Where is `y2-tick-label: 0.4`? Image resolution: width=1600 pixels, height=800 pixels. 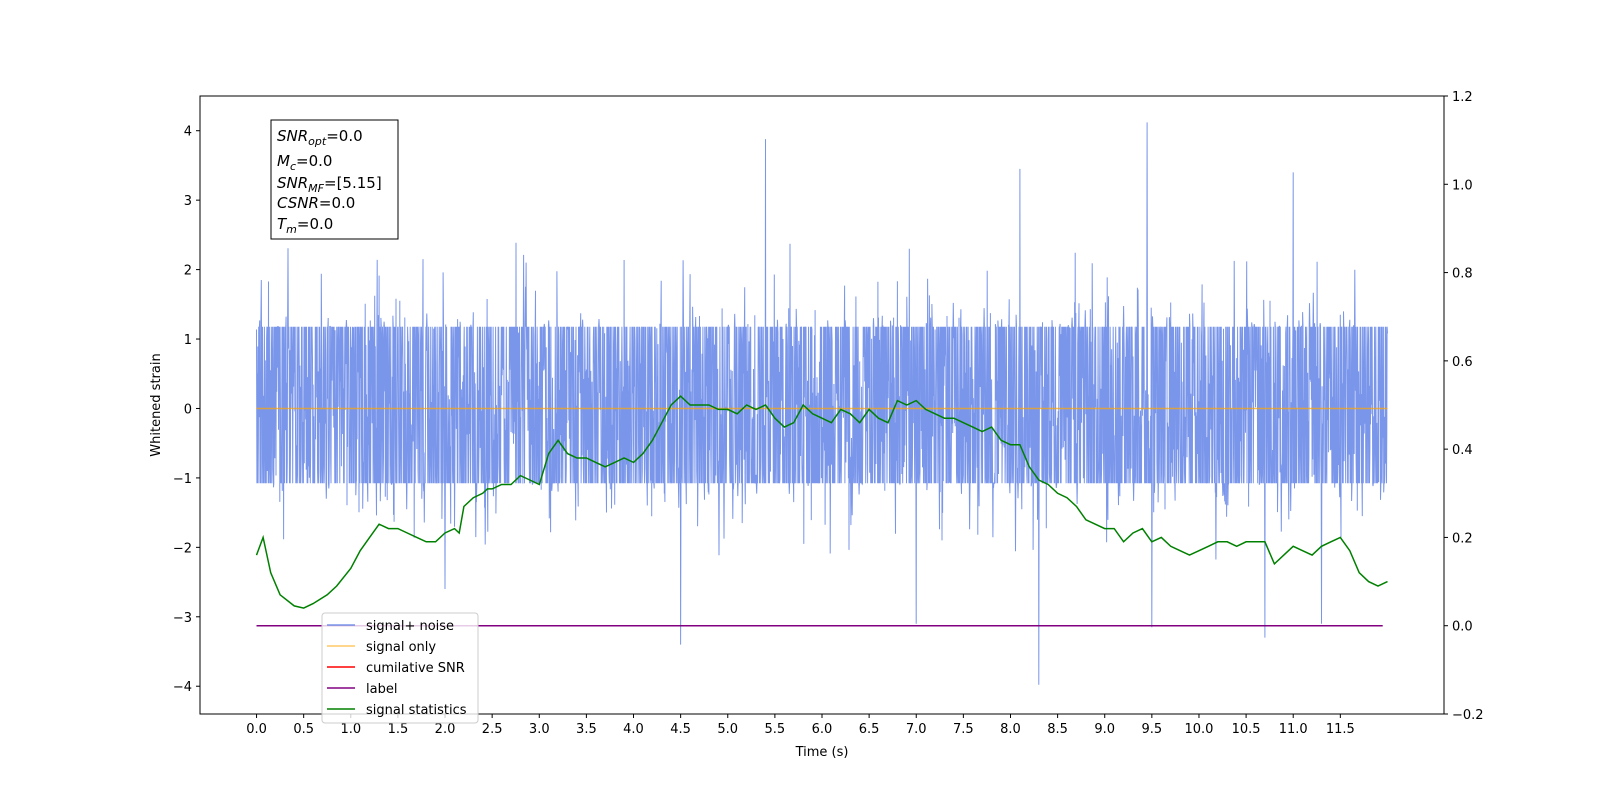 y2-tick-label: 0.4 is located at coordinates (1462, 450).